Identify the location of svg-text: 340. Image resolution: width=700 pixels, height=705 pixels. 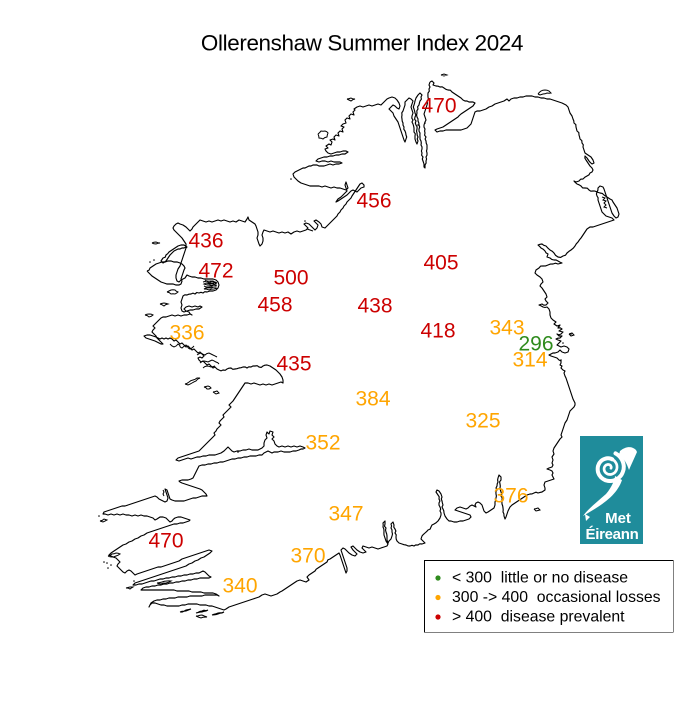
(239, 586).